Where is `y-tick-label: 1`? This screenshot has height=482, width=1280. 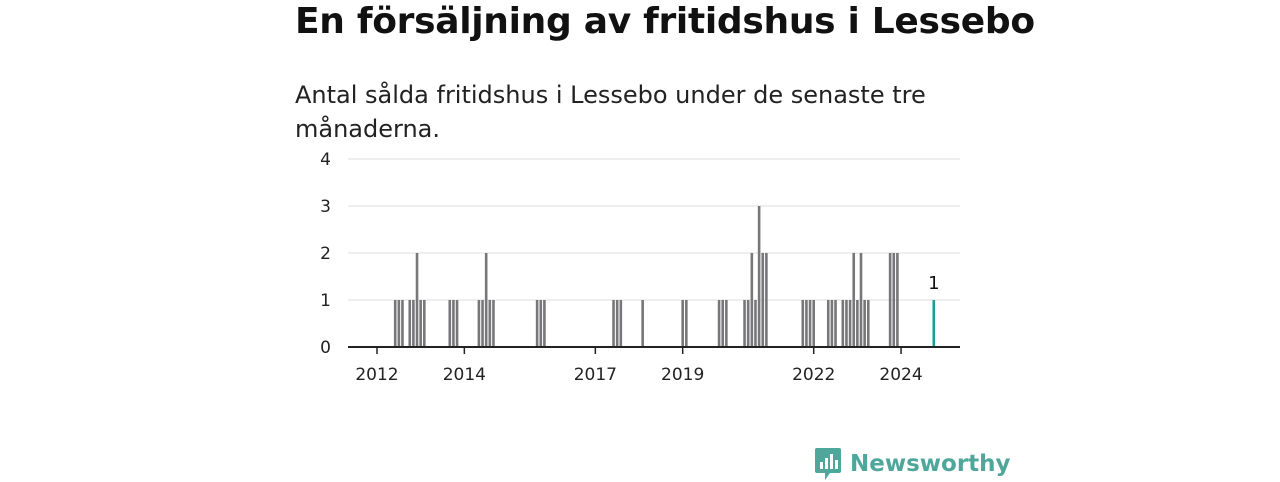 y-tick-label: 1 is located at coordinates (325, 301).